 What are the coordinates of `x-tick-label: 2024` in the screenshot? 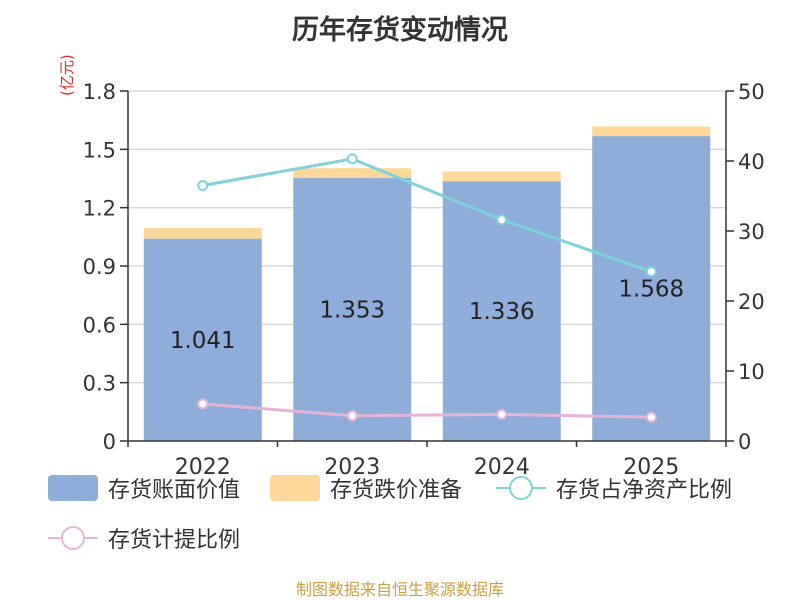 It's located at (502, 467).